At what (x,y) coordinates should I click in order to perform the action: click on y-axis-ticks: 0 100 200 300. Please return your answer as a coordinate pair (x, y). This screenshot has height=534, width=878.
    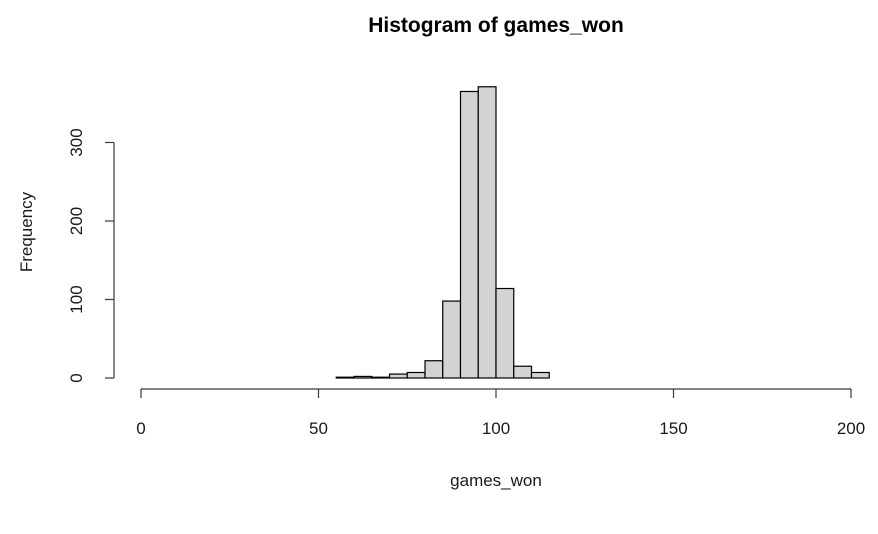
    Looking at the image, I should click on (90, 255).